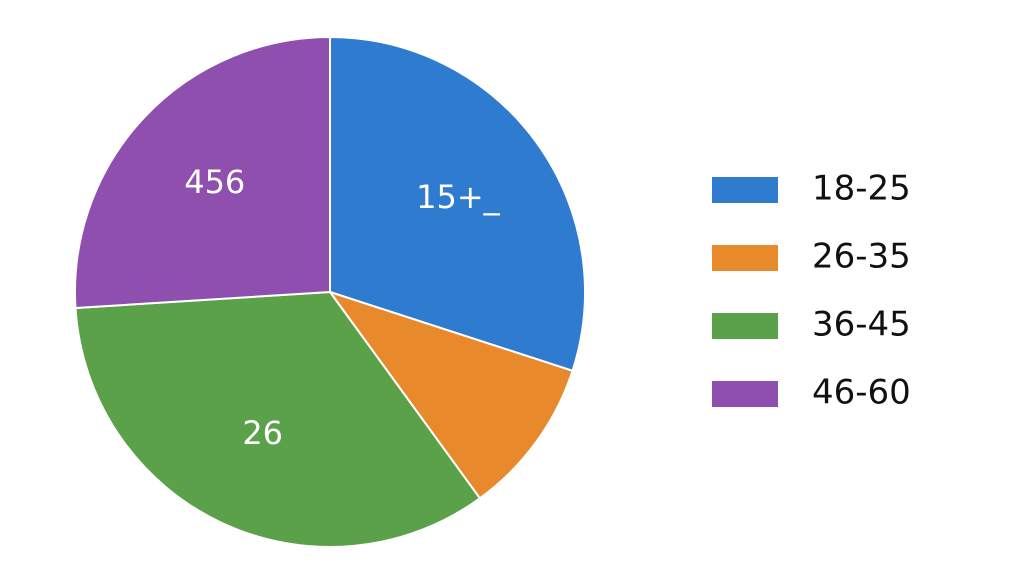  What do you see at coordinates (214, 182) in the screenshot?
I see `slice-label: 456` at bounding box center [214, 182].